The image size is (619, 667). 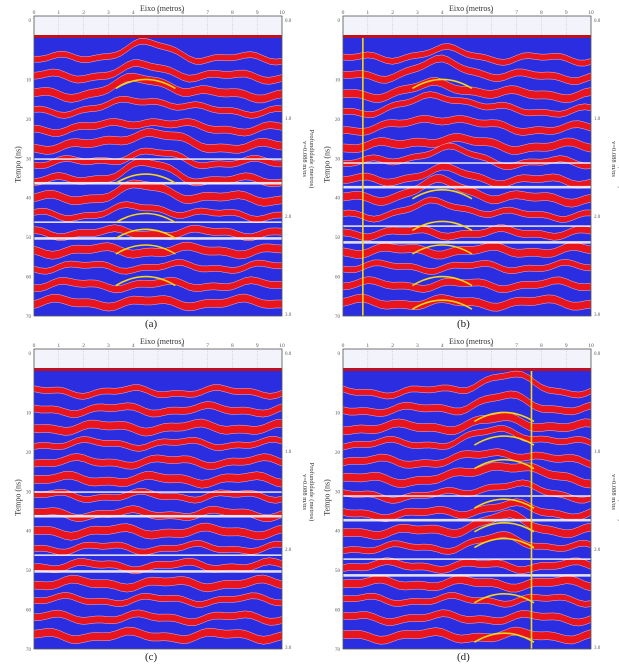 What do you see at coordinates (151, 324) in the screenshot?
I see `panel-caption: (a)` at bounding box center [151, 324].